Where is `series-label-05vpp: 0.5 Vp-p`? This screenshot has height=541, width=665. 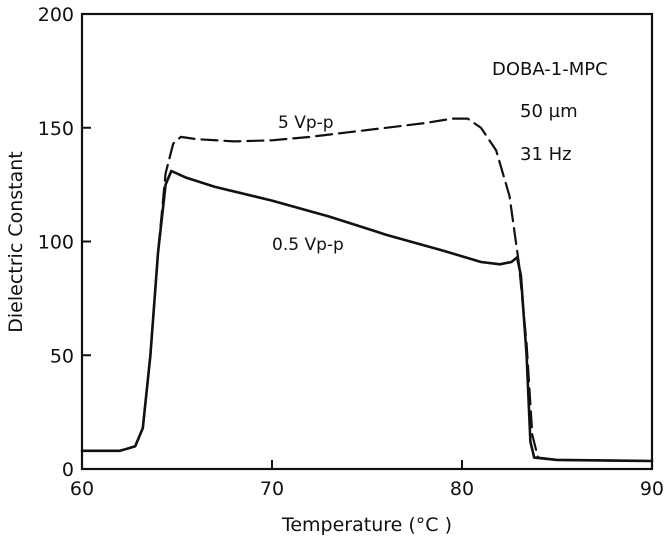
series-label-05vpp: 0.5 Vp-p is located at coordinates (308, 245).